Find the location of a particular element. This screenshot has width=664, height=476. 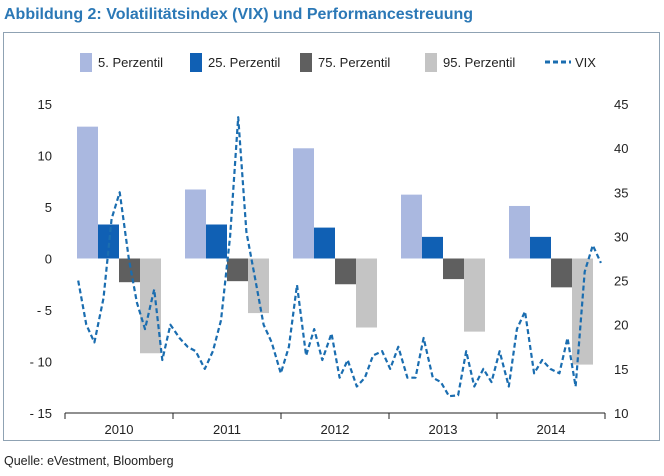

y-right-tick-label: 40 is located at coordinates (621, 148).